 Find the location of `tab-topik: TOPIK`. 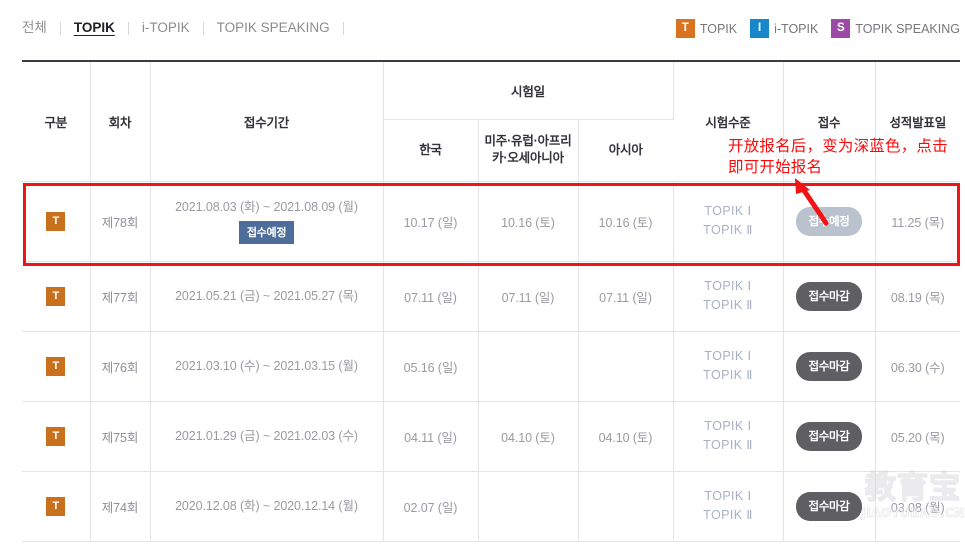

tab-topik: TOPIK is located at coordinates (94, 27).